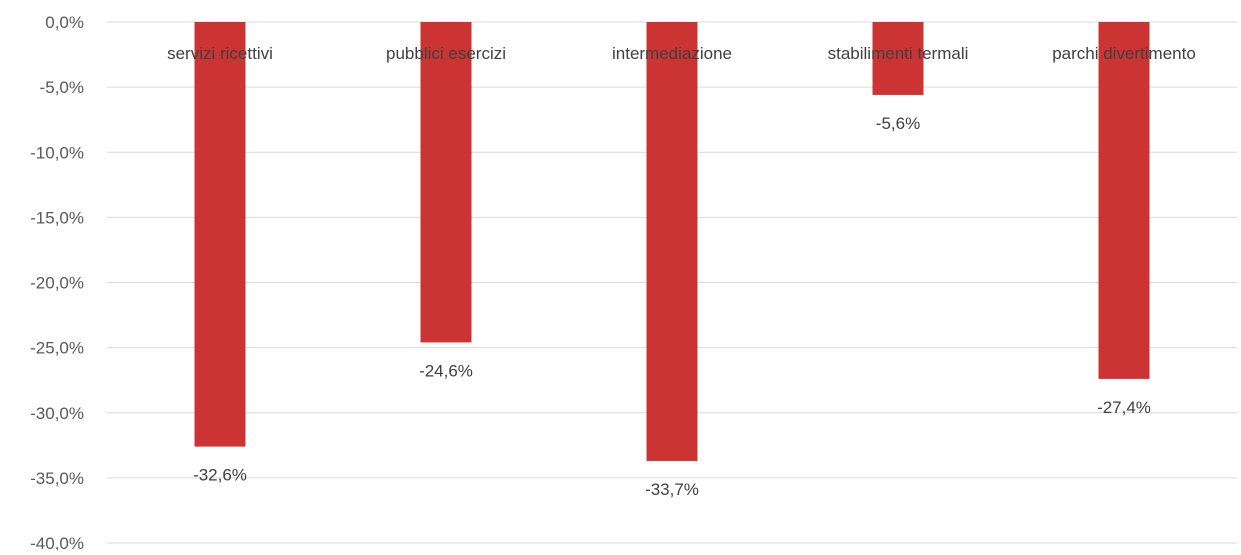  What do you see at coordinates (57, 478) in the screenshot?
I see `y-tick-label: -35,0%` at bounding box center [57, 478].